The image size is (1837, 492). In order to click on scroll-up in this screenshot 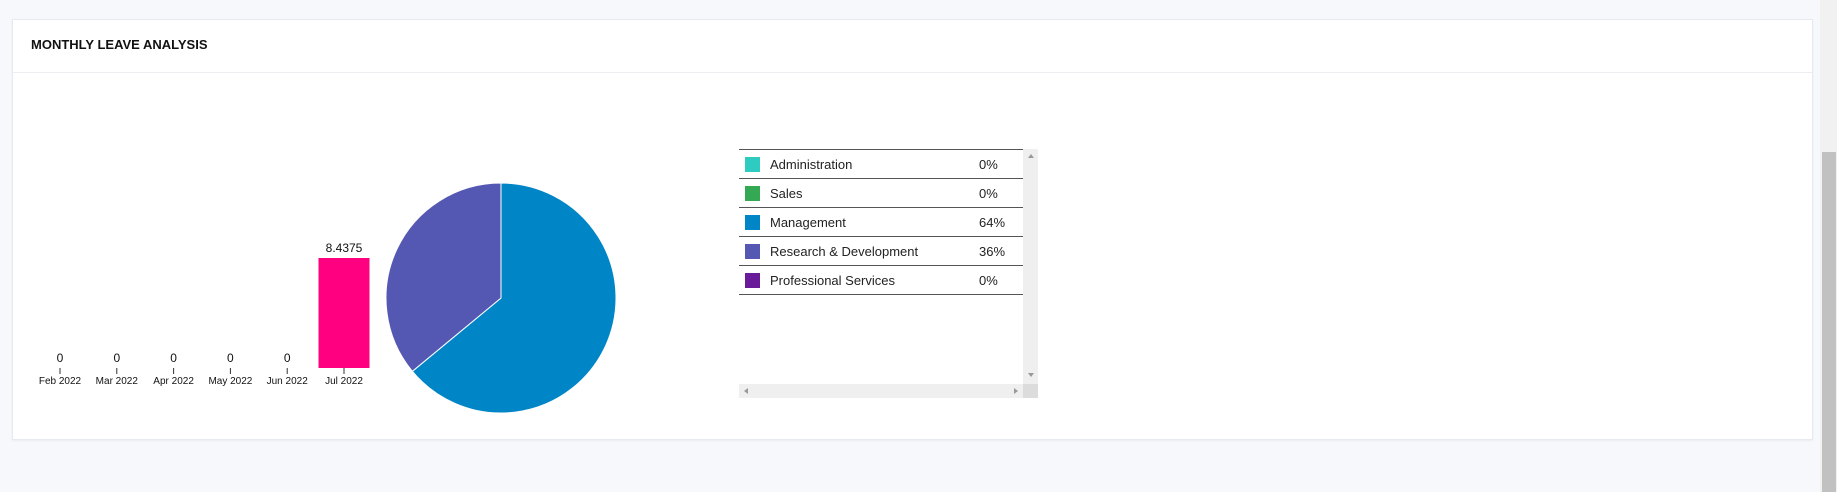, I will do `click(1031, 156)`.